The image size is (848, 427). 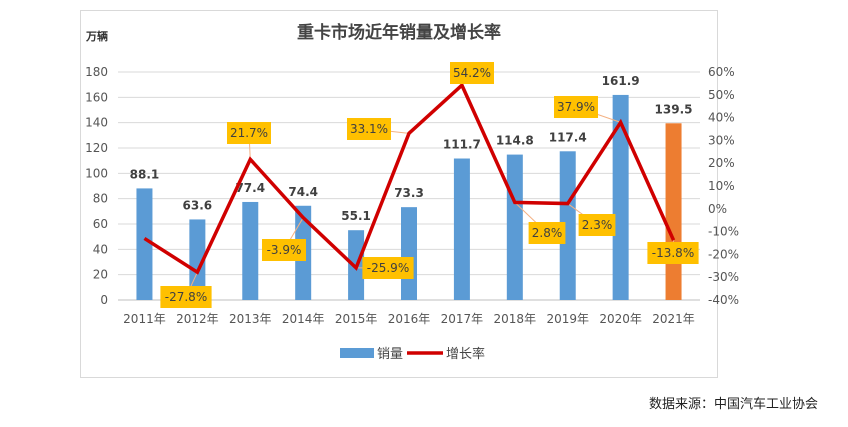 I want to click on bar-data-label: 77.4, so click(x=250, y=188).